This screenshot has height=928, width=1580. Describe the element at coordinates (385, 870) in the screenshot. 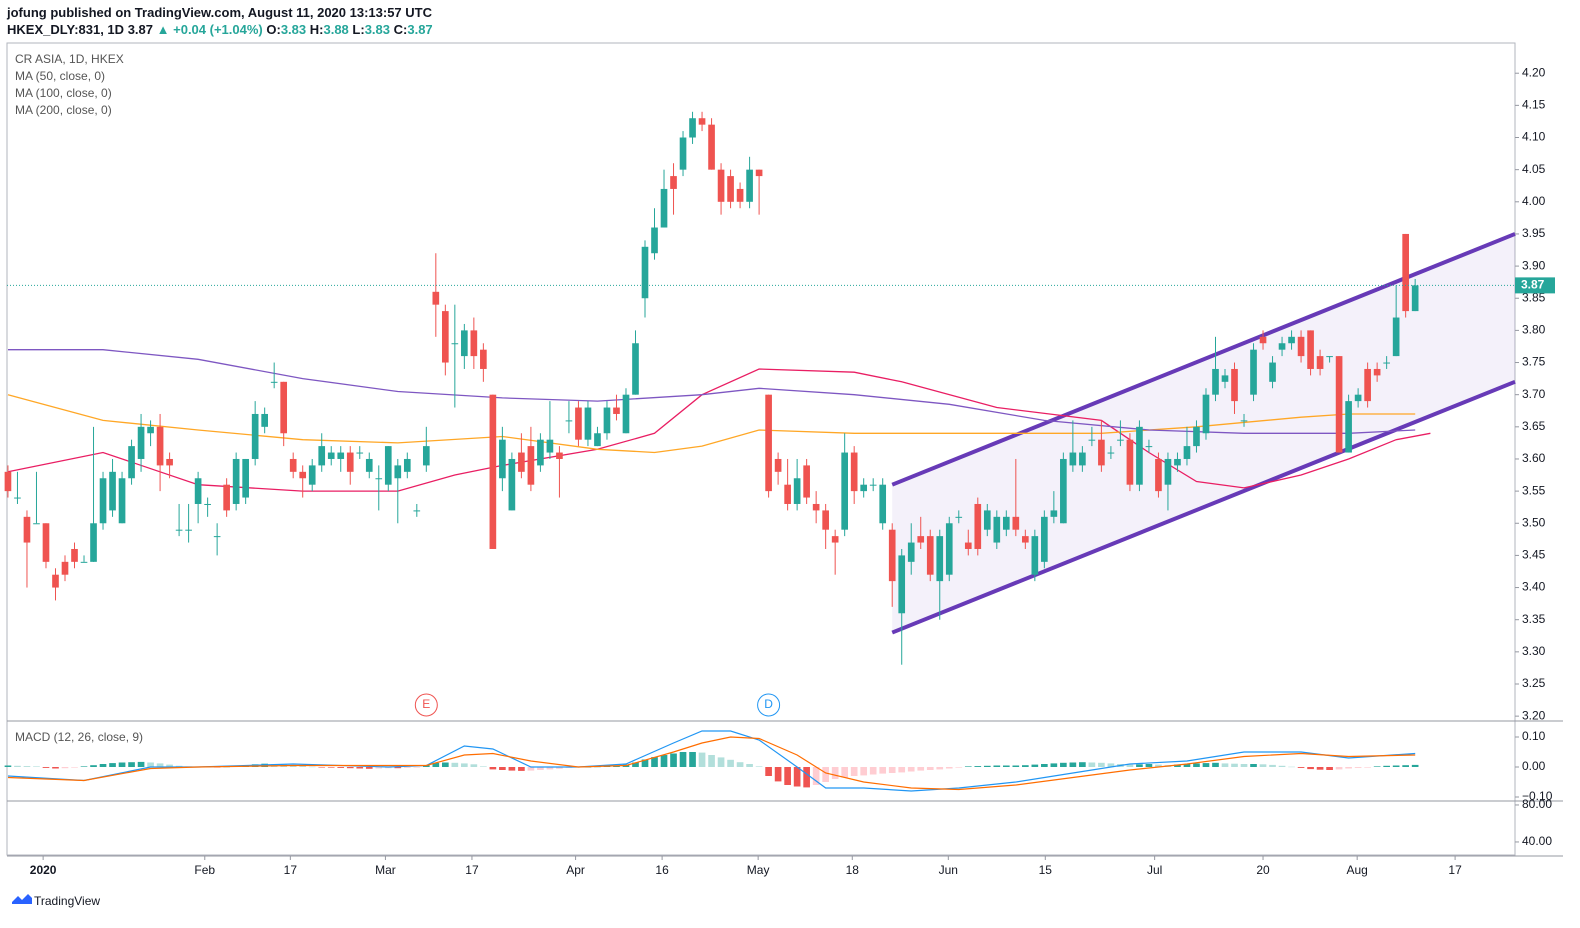

I see `x-tick-label: Mar` at that location.